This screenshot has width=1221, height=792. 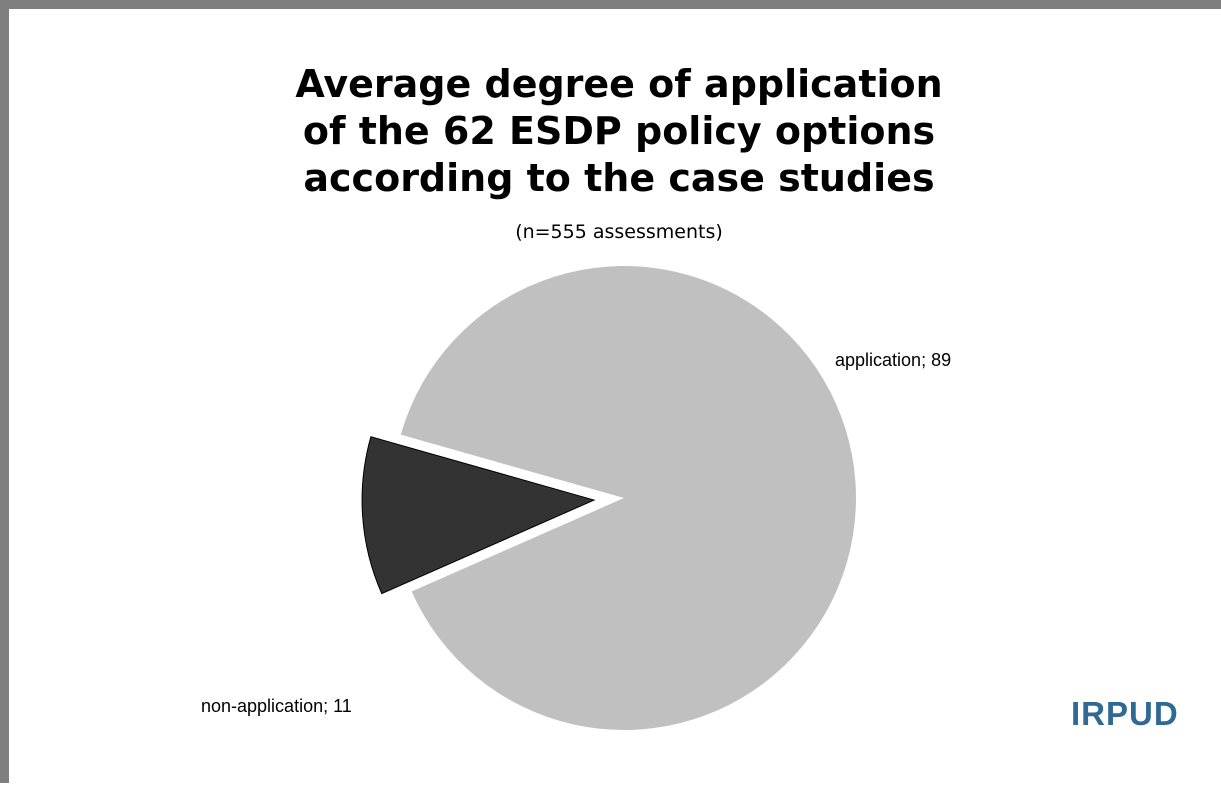 What do you see at coordinates (619, 178) in the screenshot?
I see `chart-title-line: according to the case studies` at bounding box center [619, 178].